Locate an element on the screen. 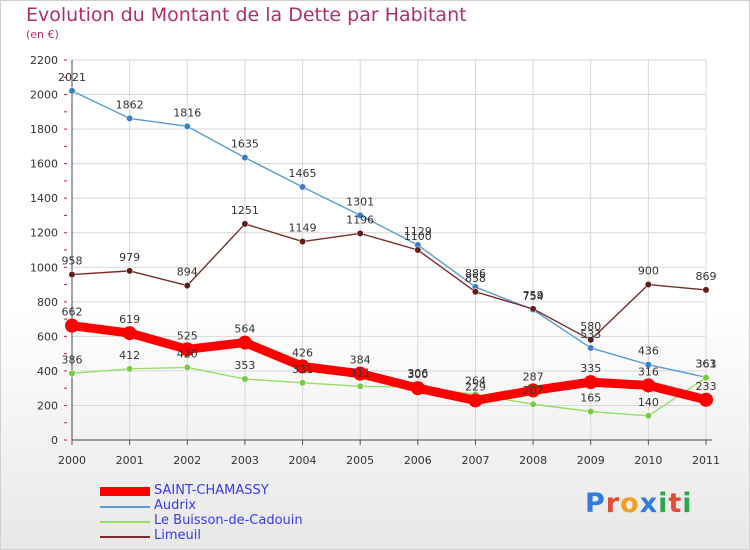 Image resolution: width=750 pixels, height=550 pixels. data-label: 1100 is located at coordinates (418, 236).